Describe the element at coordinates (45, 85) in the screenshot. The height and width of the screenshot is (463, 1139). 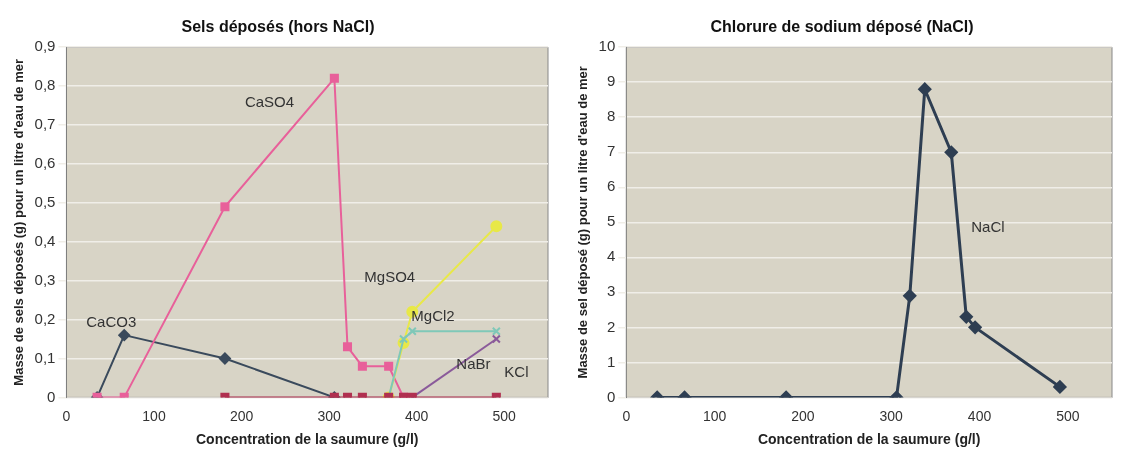
I see `y-tick-label: 0,8` at that location.